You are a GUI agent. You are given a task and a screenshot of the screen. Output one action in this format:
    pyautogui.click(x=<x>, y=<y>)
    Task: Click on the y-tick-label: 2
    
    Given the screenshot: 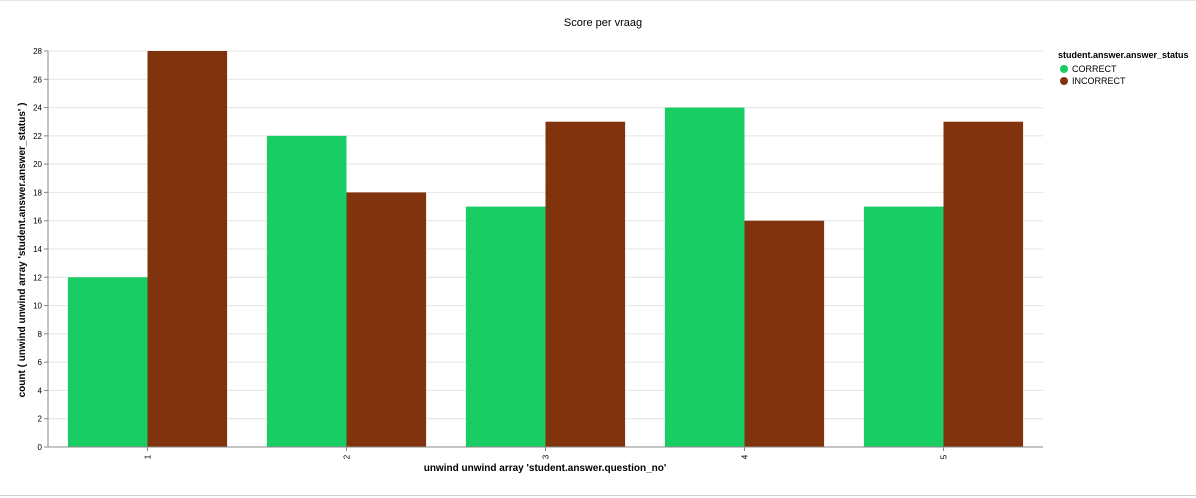 What is the action you would take?
    pyautogui.click(x=40, y=419)
    